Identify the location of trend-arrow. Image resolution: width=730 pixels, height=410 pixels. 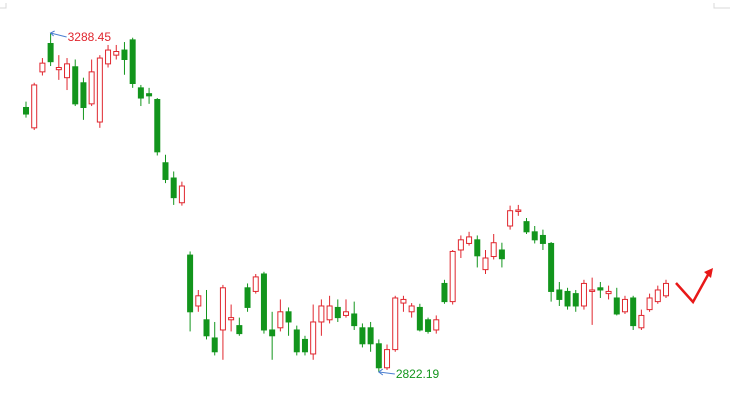
(693, 288).